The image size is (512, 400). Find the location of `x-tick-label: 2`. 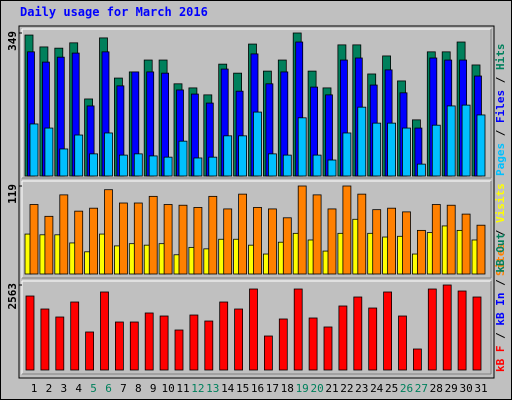

x-tick-label: 2 is located at coordinates (49, 388).